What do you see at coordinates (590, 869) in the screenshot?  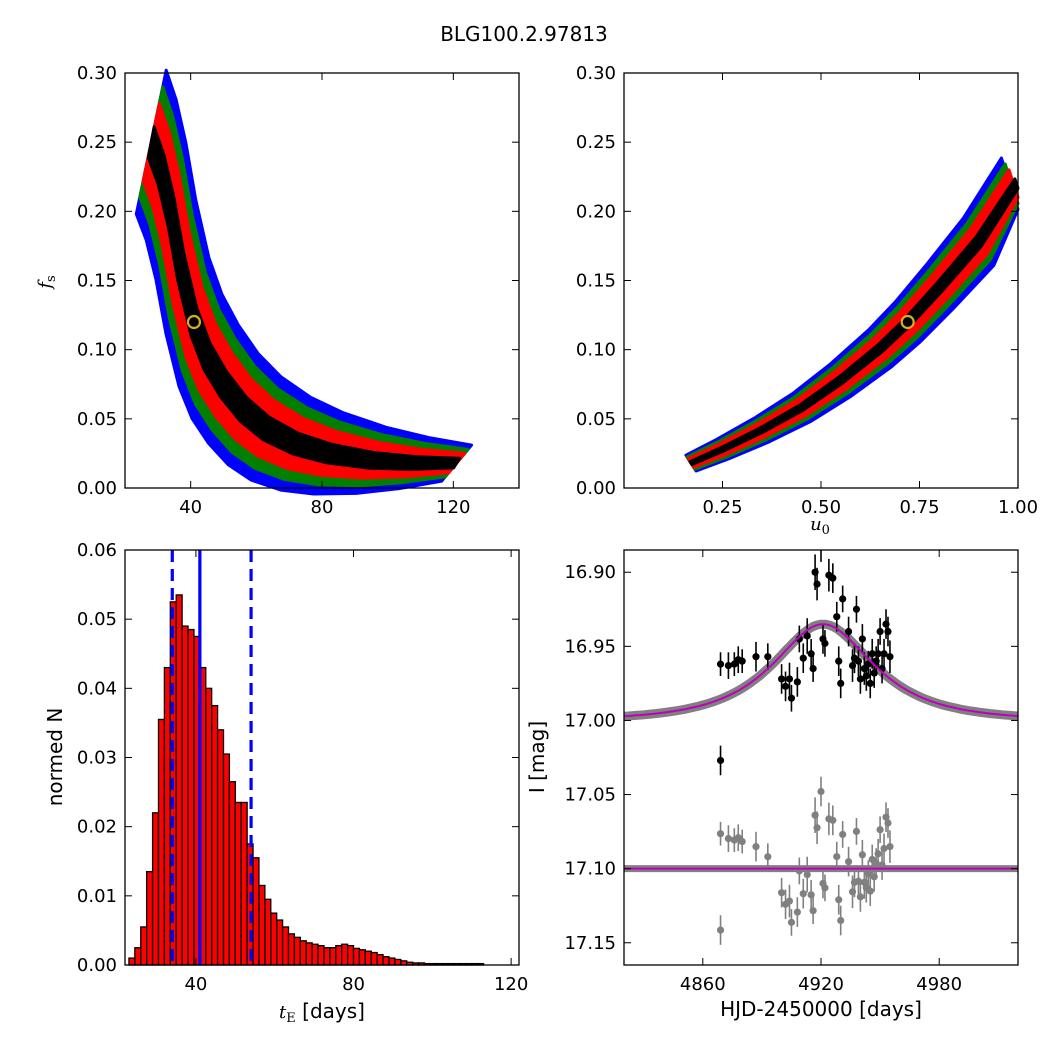 I see `y-tick-label: 17.10` at bounding box center [590, 869].